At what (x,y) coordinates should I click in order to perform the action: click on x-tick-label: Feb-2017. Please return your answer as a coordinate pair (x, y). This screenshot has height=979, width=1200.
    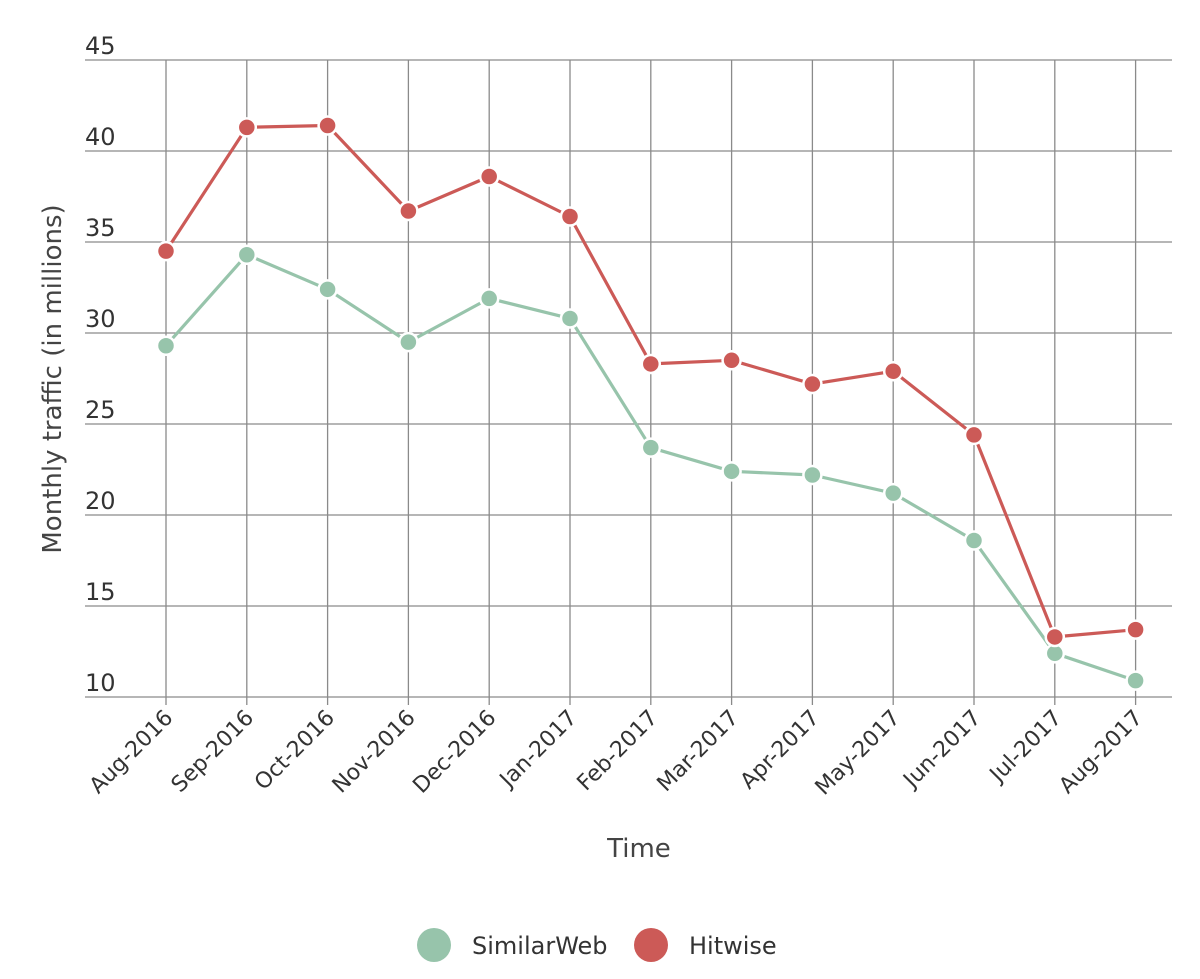
    Looking at the image, I should click on (618, 751).